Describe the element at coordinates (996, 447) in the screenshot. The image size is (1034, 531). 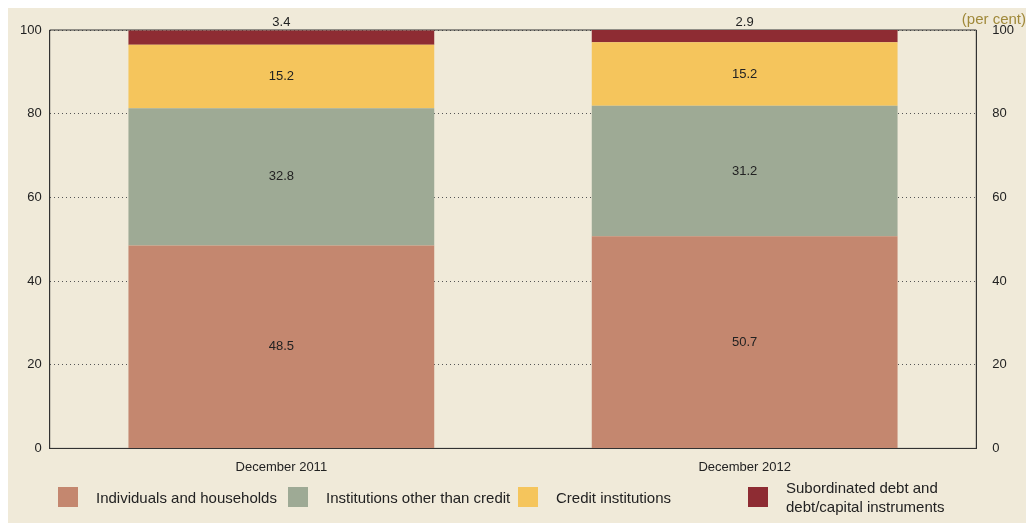
I see `y2-tick-label: 0` at that location.